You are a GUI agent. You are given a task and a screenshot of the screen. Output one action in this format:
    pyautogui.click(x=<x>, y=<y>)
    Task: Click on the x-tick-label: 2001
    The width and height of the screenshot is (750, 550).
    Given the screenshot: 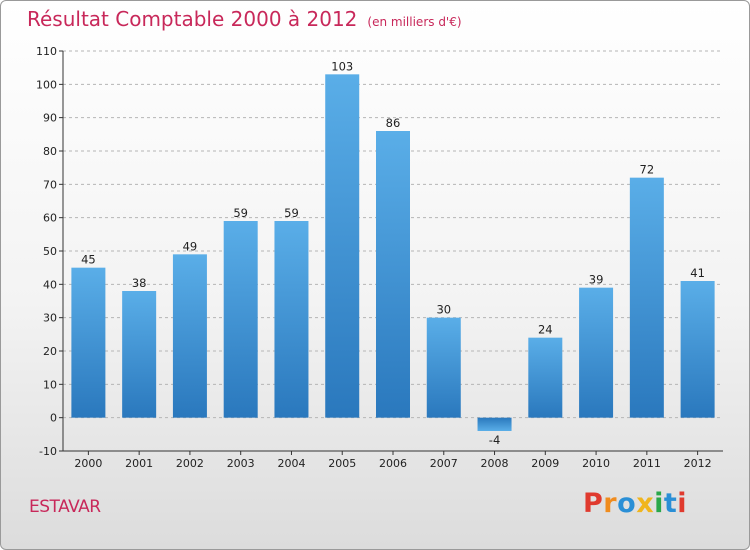 What is the action you would take?
    pyautogui.click(x=139, y=463)
    